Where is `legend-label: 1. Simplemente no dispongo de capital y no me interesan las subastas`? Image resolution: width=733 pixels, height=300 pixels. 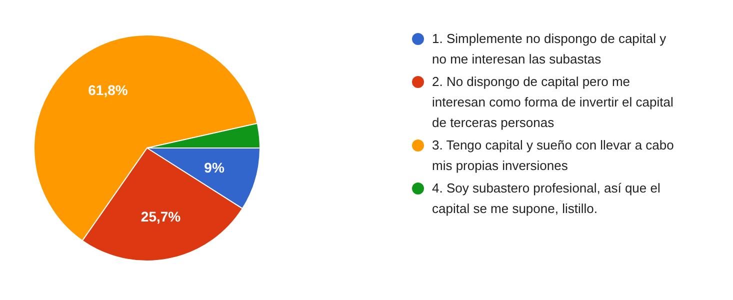 legend-label: 1. Simplemente no dispongo de capital y no me interesan las subastas is located at coordinates (549, 48).